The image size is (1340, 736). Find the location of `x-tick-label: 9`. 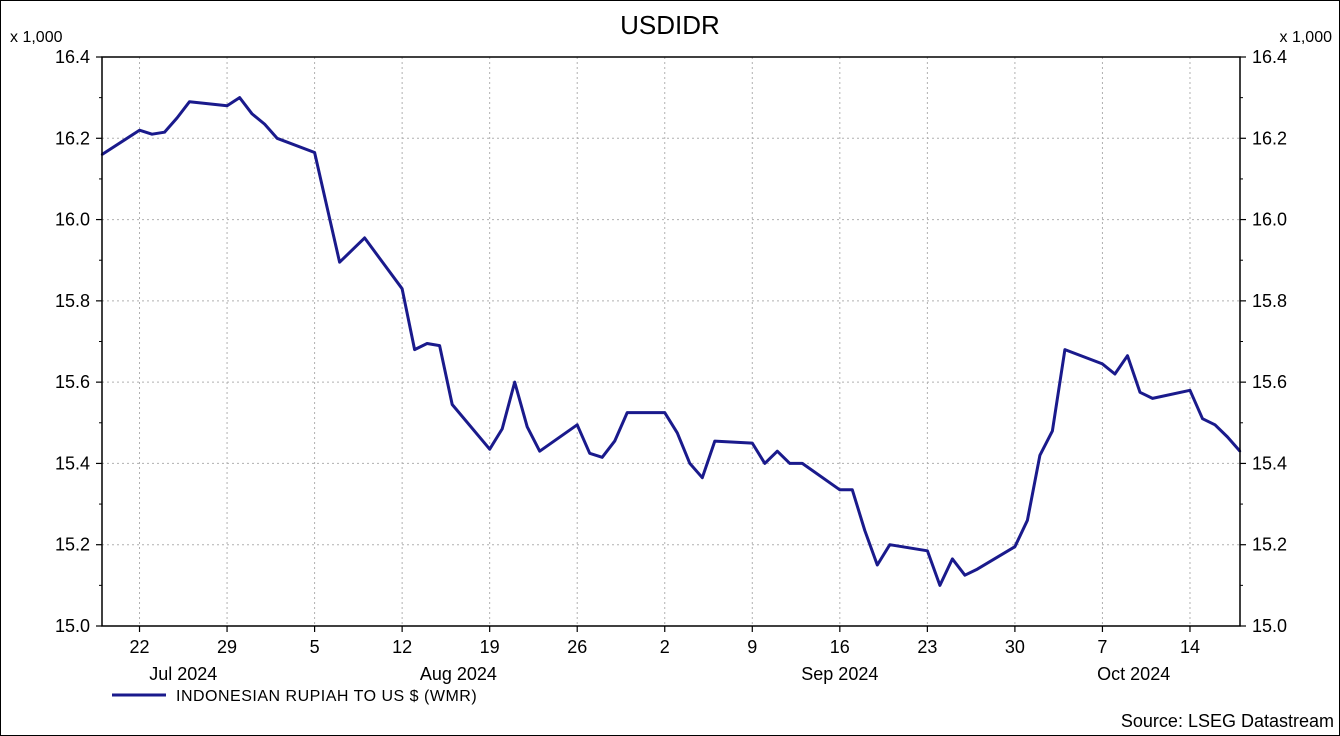

x-tick-label: 9 is located at coordinates (752, 647).